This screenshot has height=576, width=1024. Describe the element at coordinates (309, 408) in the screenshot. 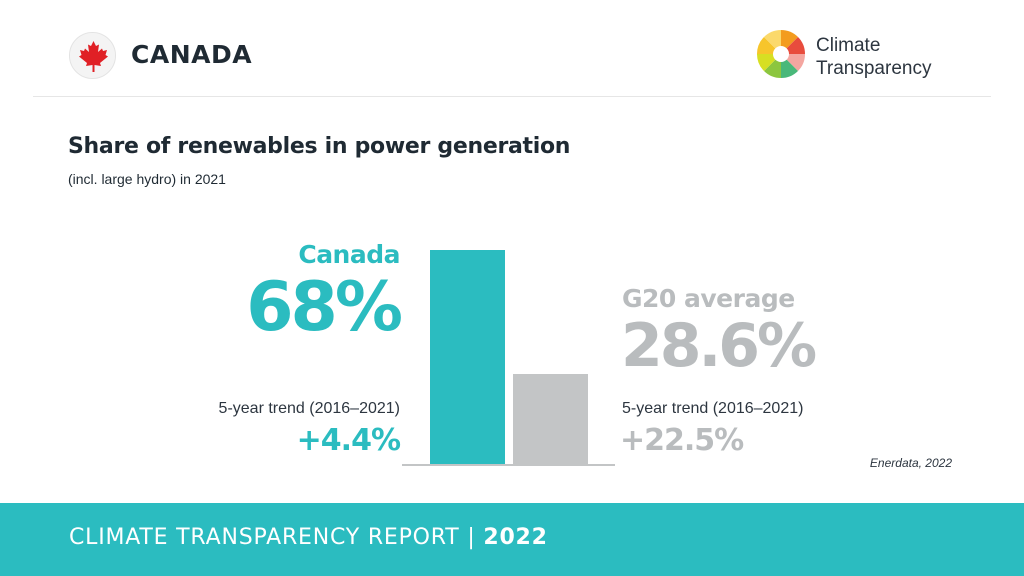

I see `canada-trend-label: 5-year trend (2016–2021)` at that location.